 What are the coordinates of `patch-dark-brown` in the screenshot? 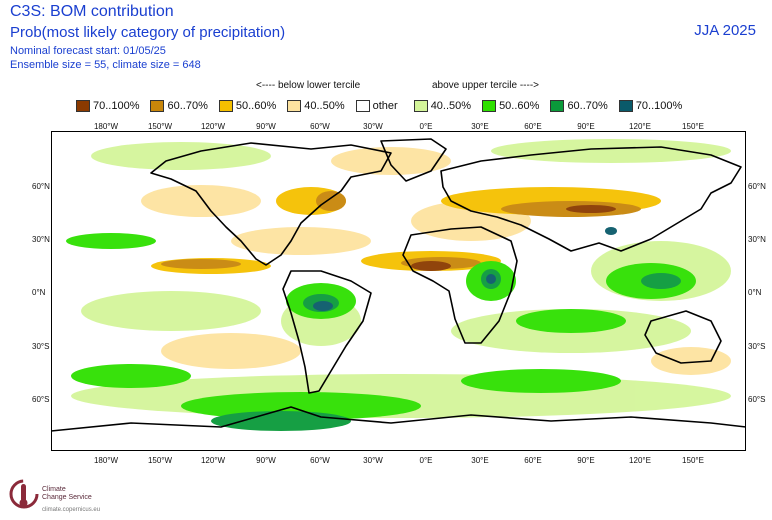 It's located at (591, 209).